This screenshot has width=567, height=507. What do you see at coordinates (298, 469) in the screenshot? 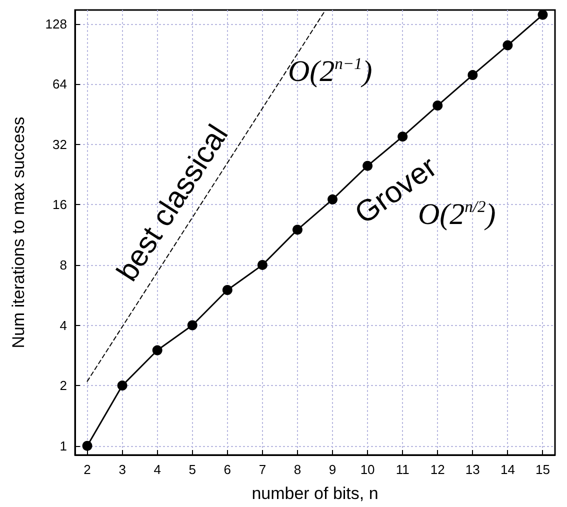
I see `x-tick-label: 8` at bounding box center [298, 469].